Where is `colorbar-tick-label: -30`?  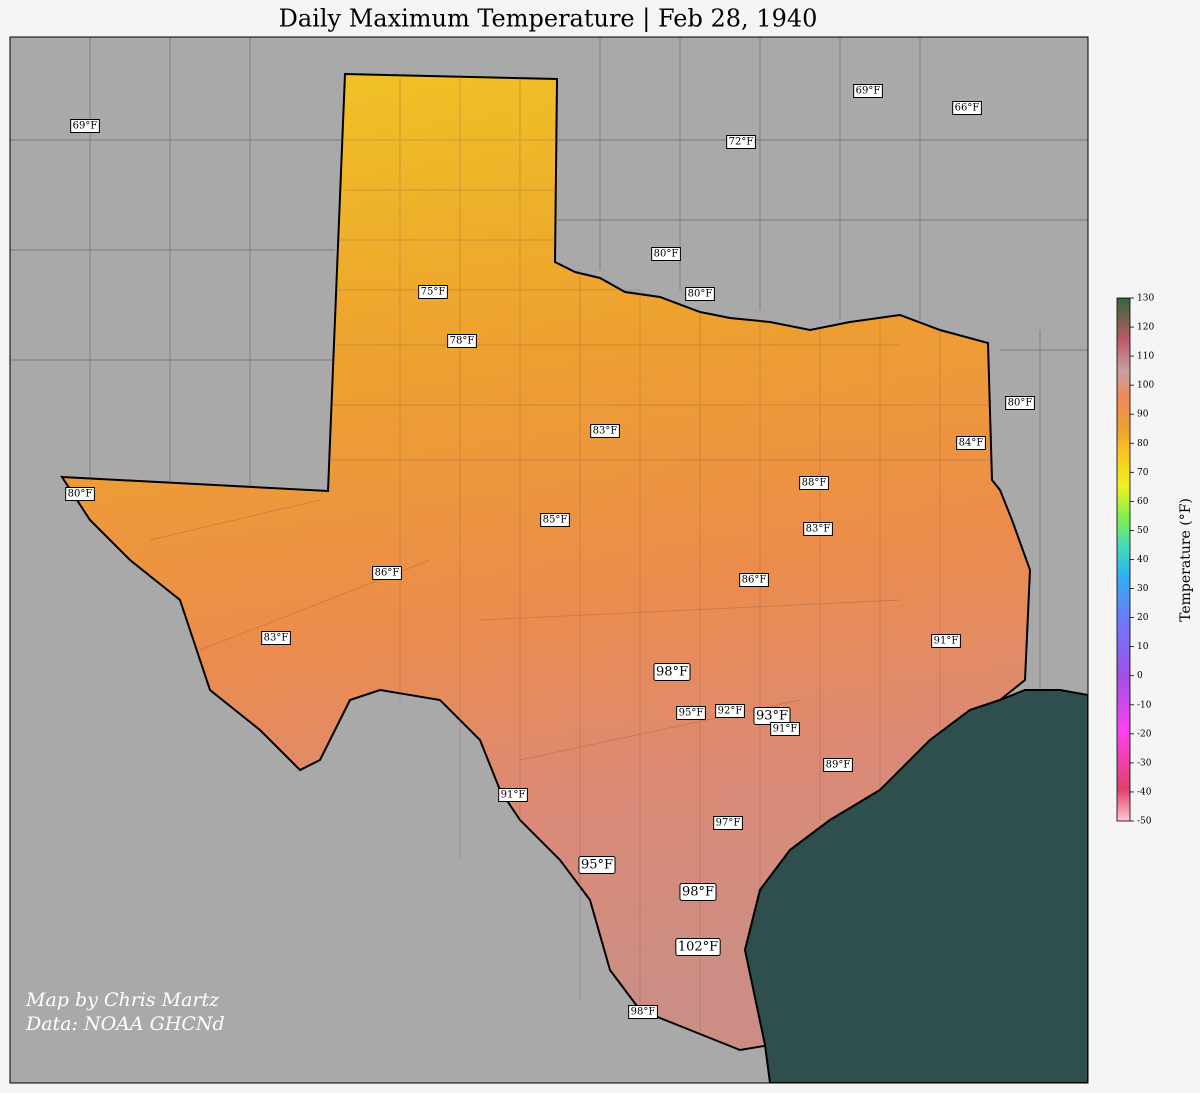
colorbar-tick-label: -30 is located at coordinates (1144, 763).